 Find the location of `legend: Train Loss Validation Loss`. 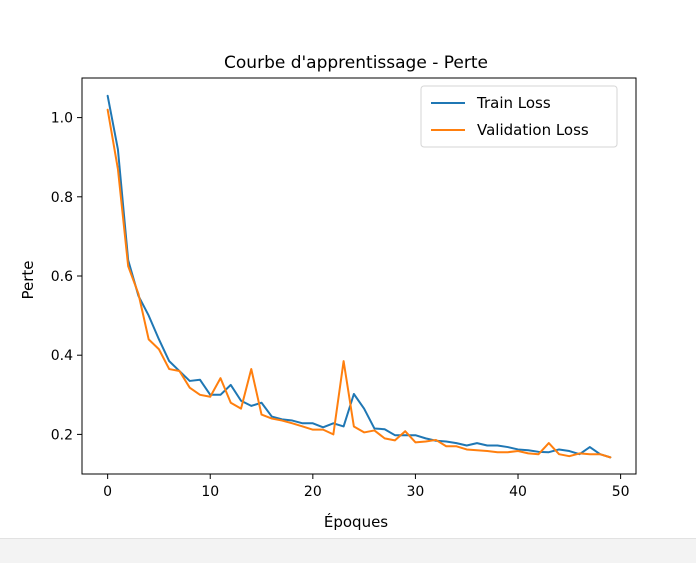

legend: Train Loss Validation Loss is located at coordinates (519, 116).